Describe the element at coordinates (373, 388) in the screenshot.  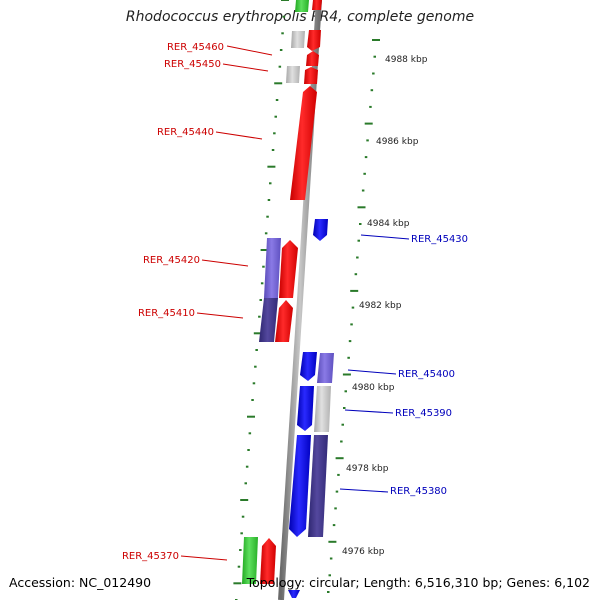
I see `axis-tick-label: 4980 kbp` at that location.